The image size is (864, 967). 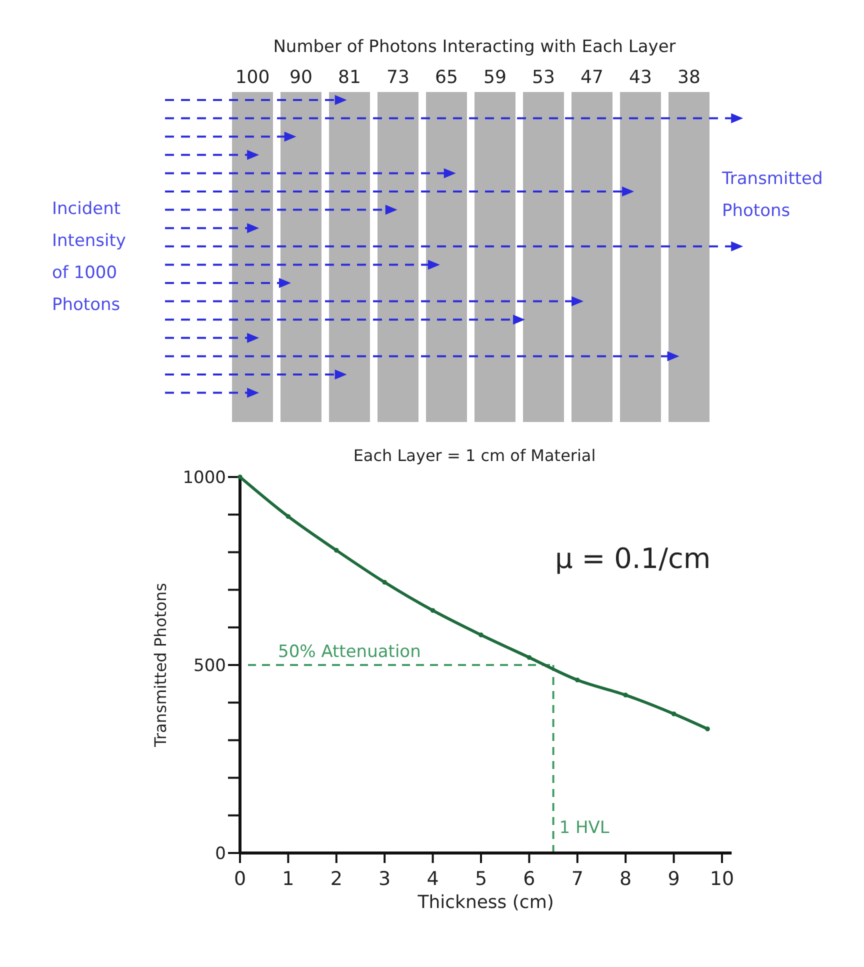 I want to click on y-tick-label: 0, so click(x=220, y=854).